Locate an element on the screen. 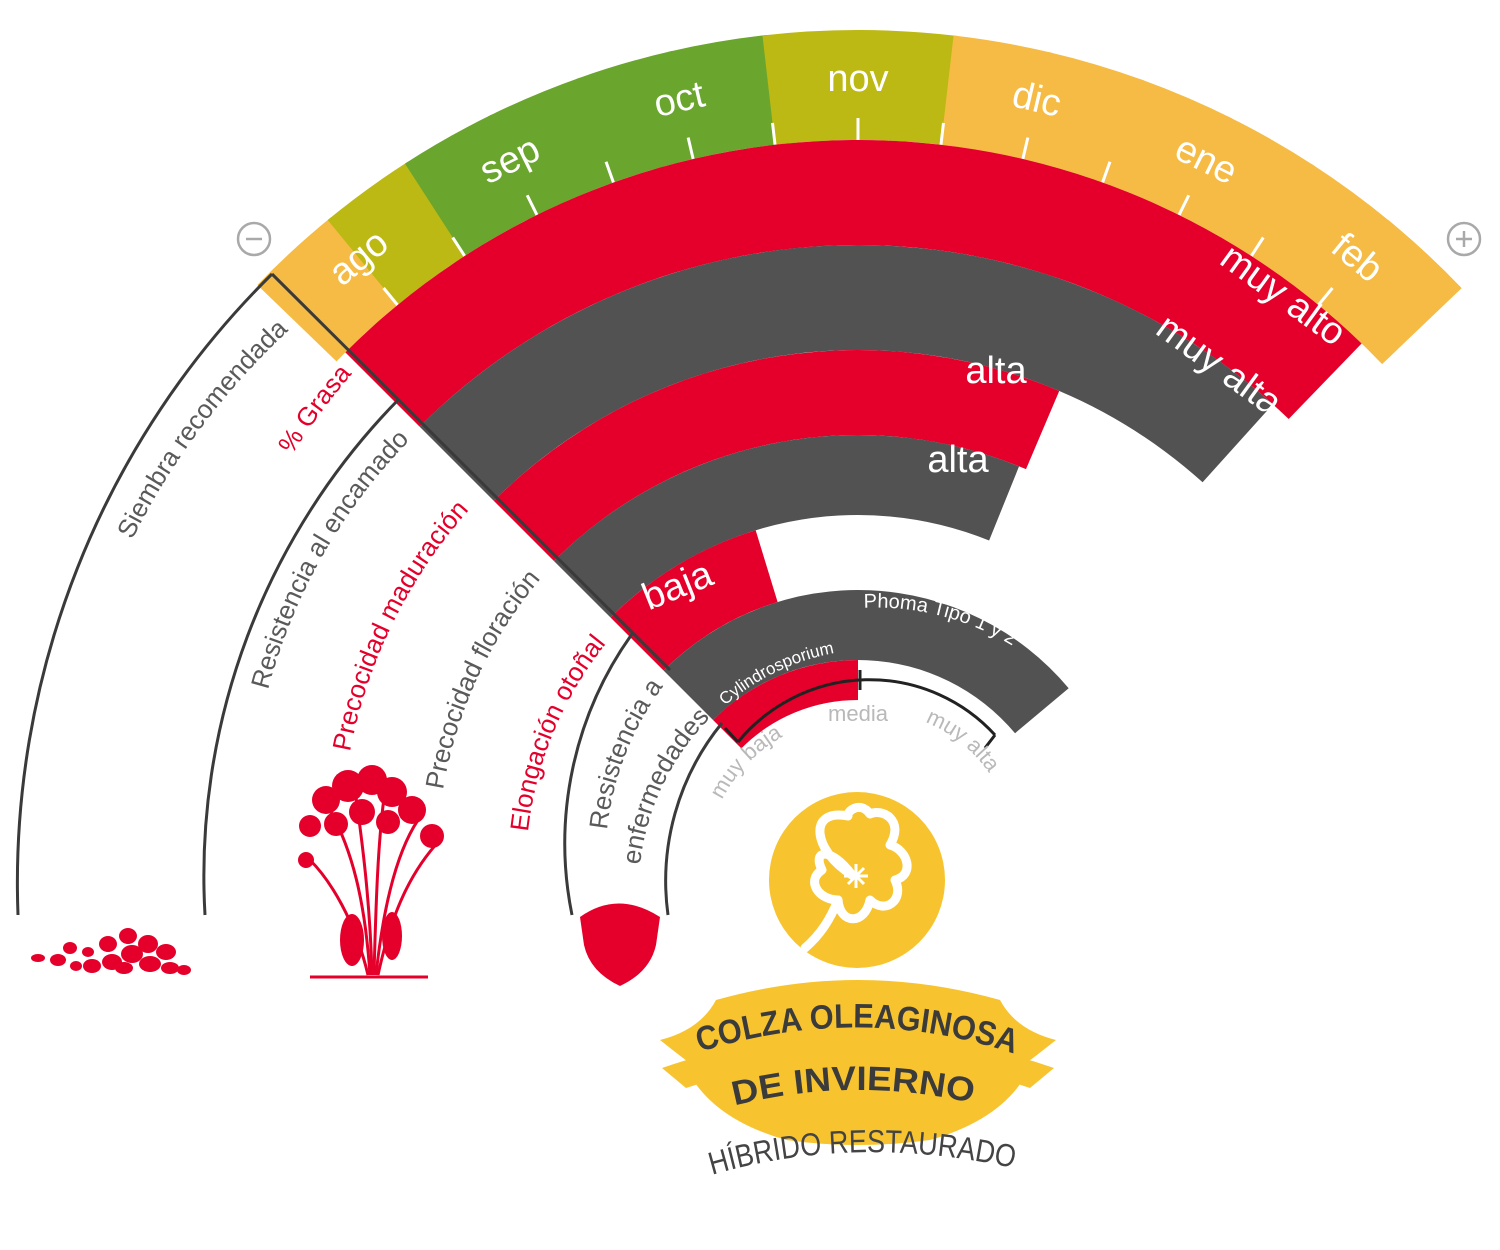 This screenshot has width=1500, height=1250. subtitle: HÍBRIDO RESTAURADO is located at coordinates (861, 1152).